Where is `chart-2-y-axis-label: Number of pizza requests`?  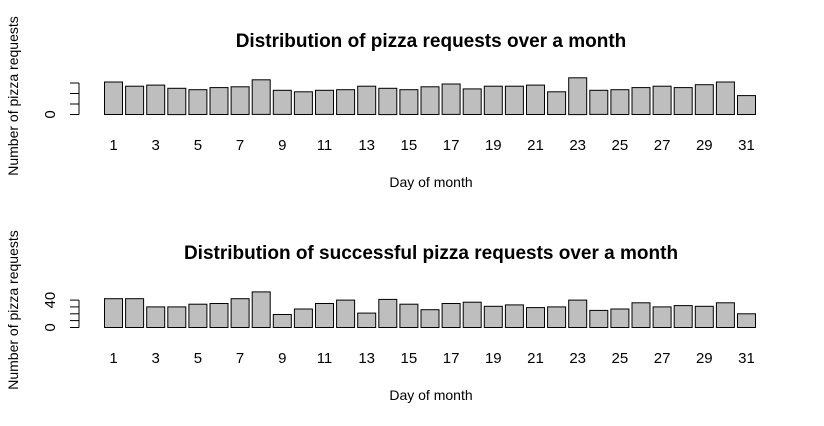 chart-2-y-axis-label: Number of pizza requests is located at coordinates (13, 310).